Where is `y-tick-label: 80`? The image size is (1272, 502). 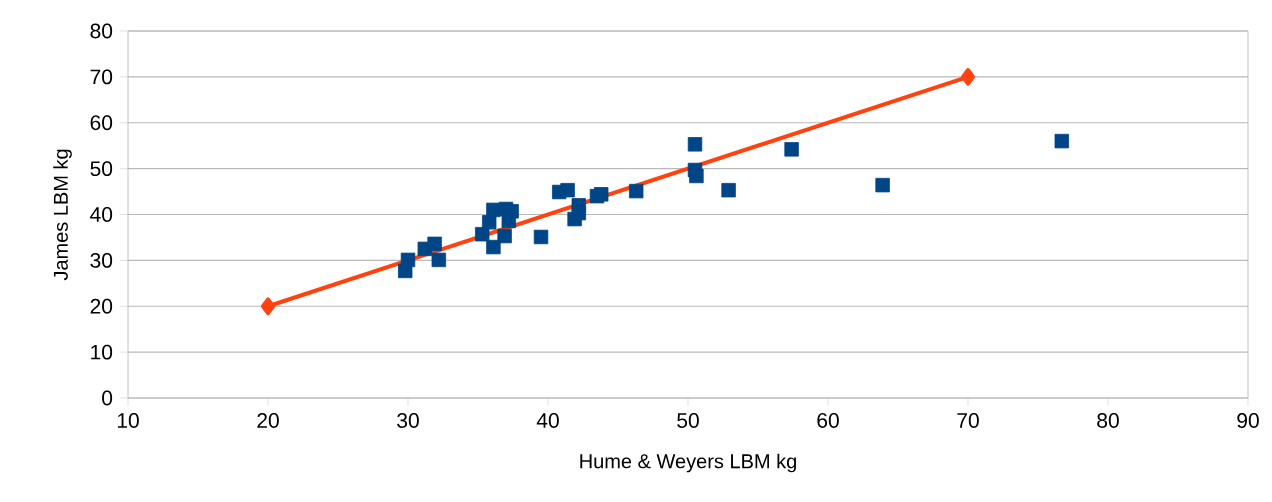 y-tick-label: 80 is located at coordinates (101, 31).